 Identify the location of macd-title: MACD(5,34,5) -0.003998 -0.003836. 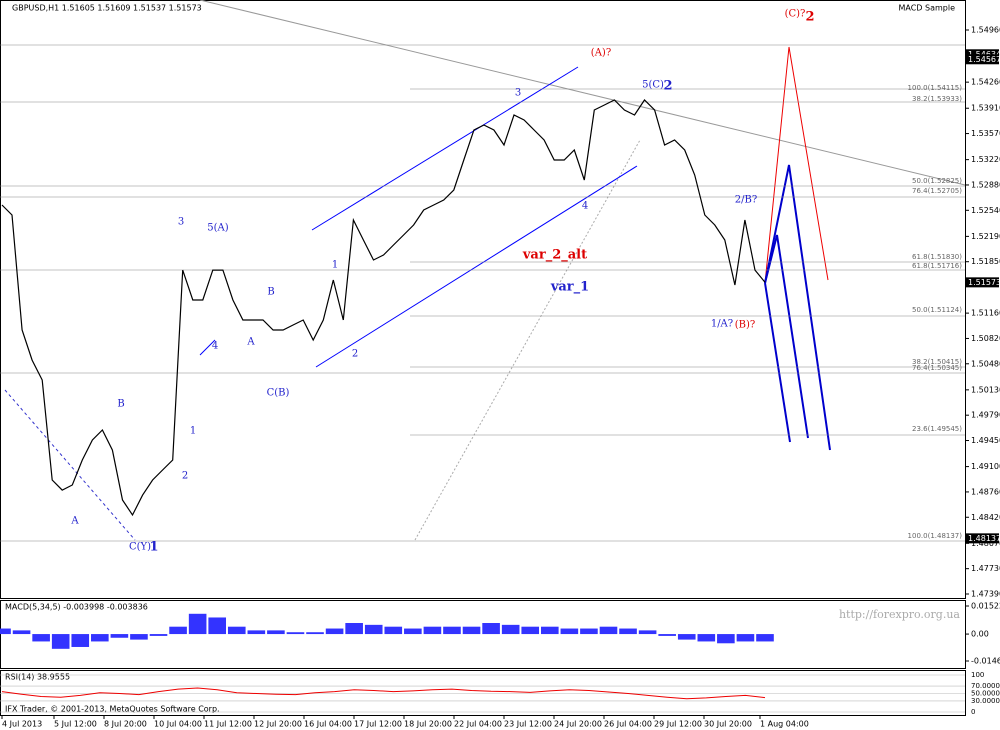
(76, 607).